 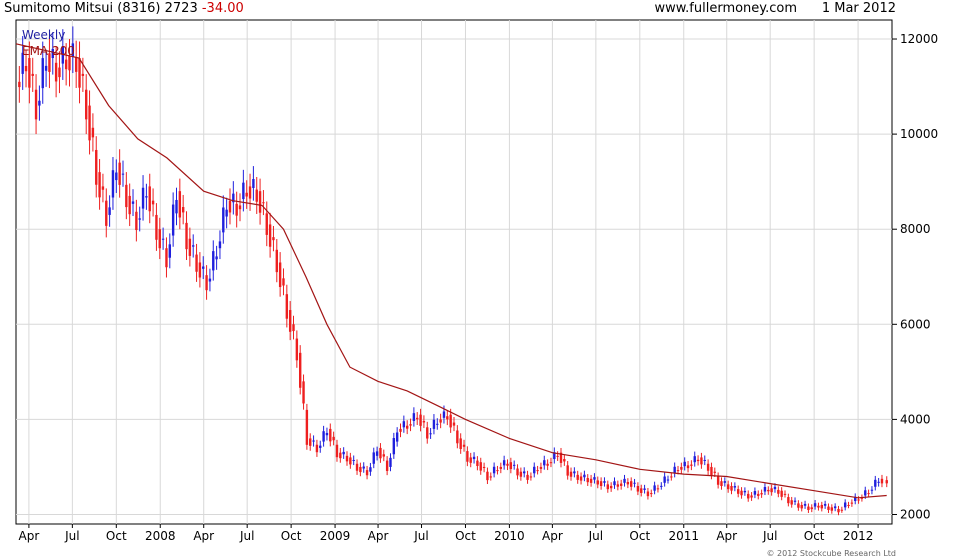 What do you see at coordinates (915, 324) in the screenshot?
I see `y-tick-label: 6000` at bounding box center [915, 324].